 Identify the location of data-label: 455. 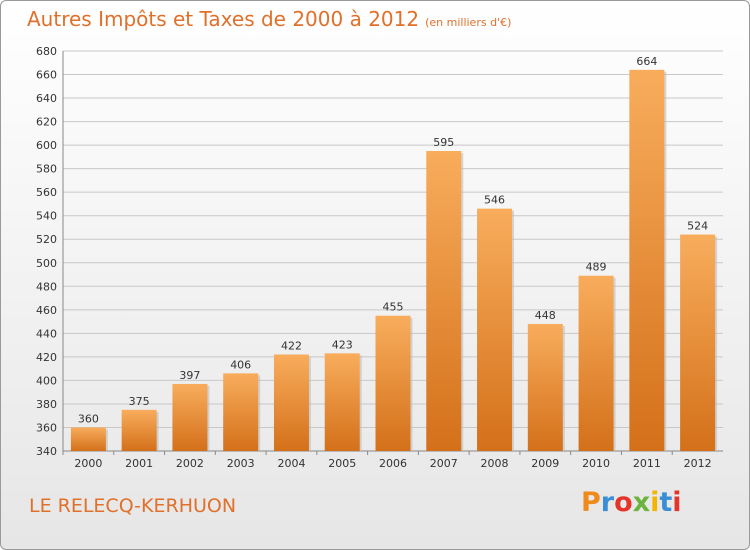
(393, 307).